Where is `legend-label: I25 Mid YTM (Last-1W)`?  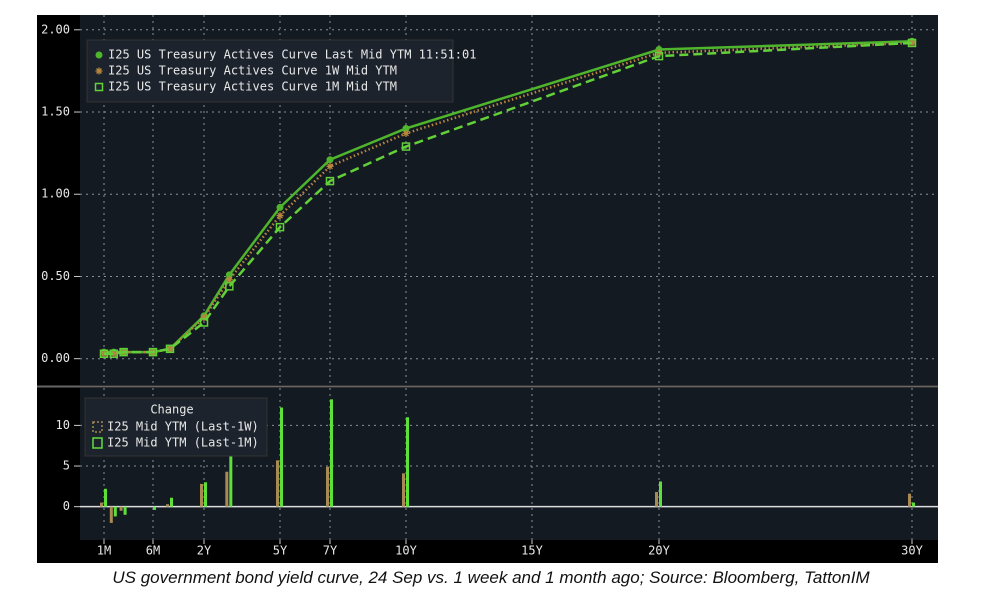 legend-label: I25 Mid YTM (Last-1W) is located at coordinates (183, 427).